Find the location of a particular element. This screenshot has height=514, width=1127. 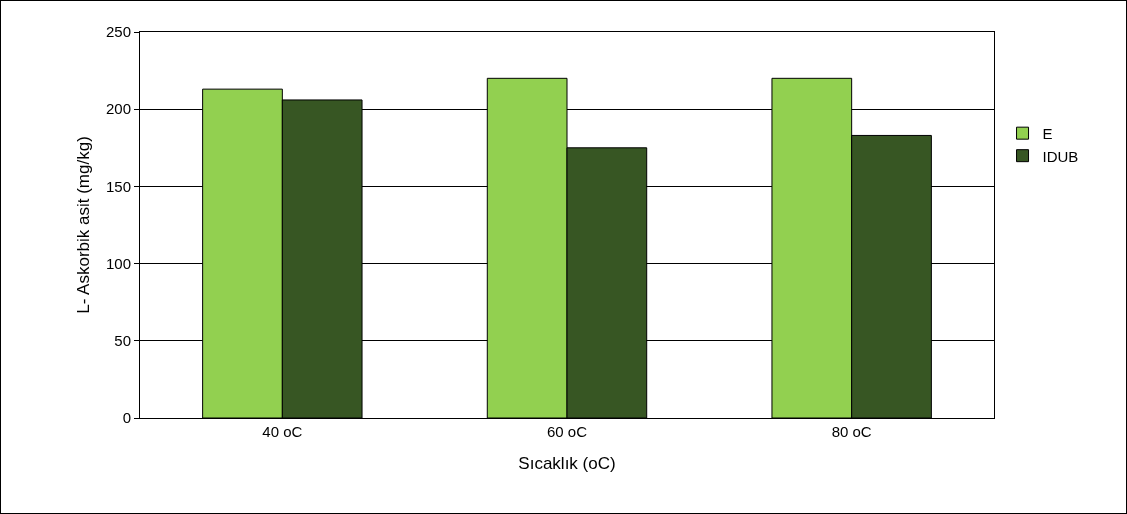

y-tick-label: 0 is located at coordinates (126, 418).